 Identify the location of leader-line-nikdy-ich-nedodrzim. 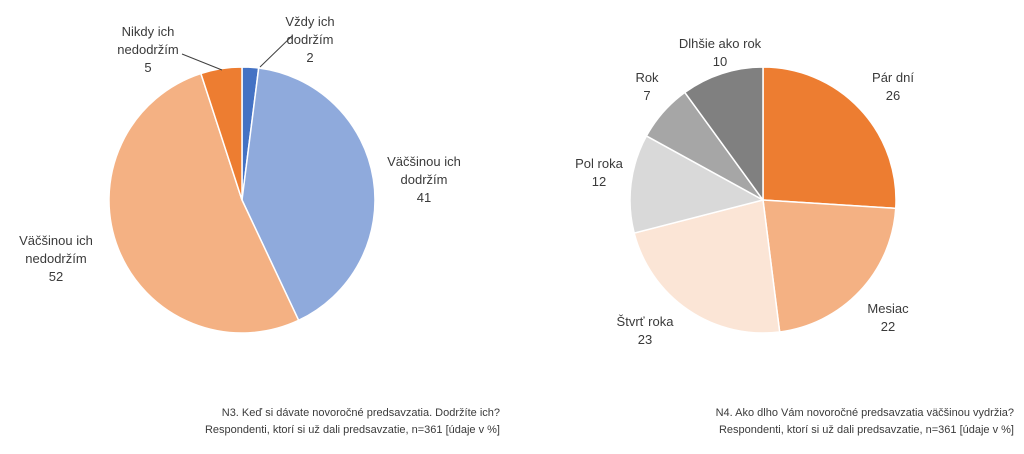
(202, 62).